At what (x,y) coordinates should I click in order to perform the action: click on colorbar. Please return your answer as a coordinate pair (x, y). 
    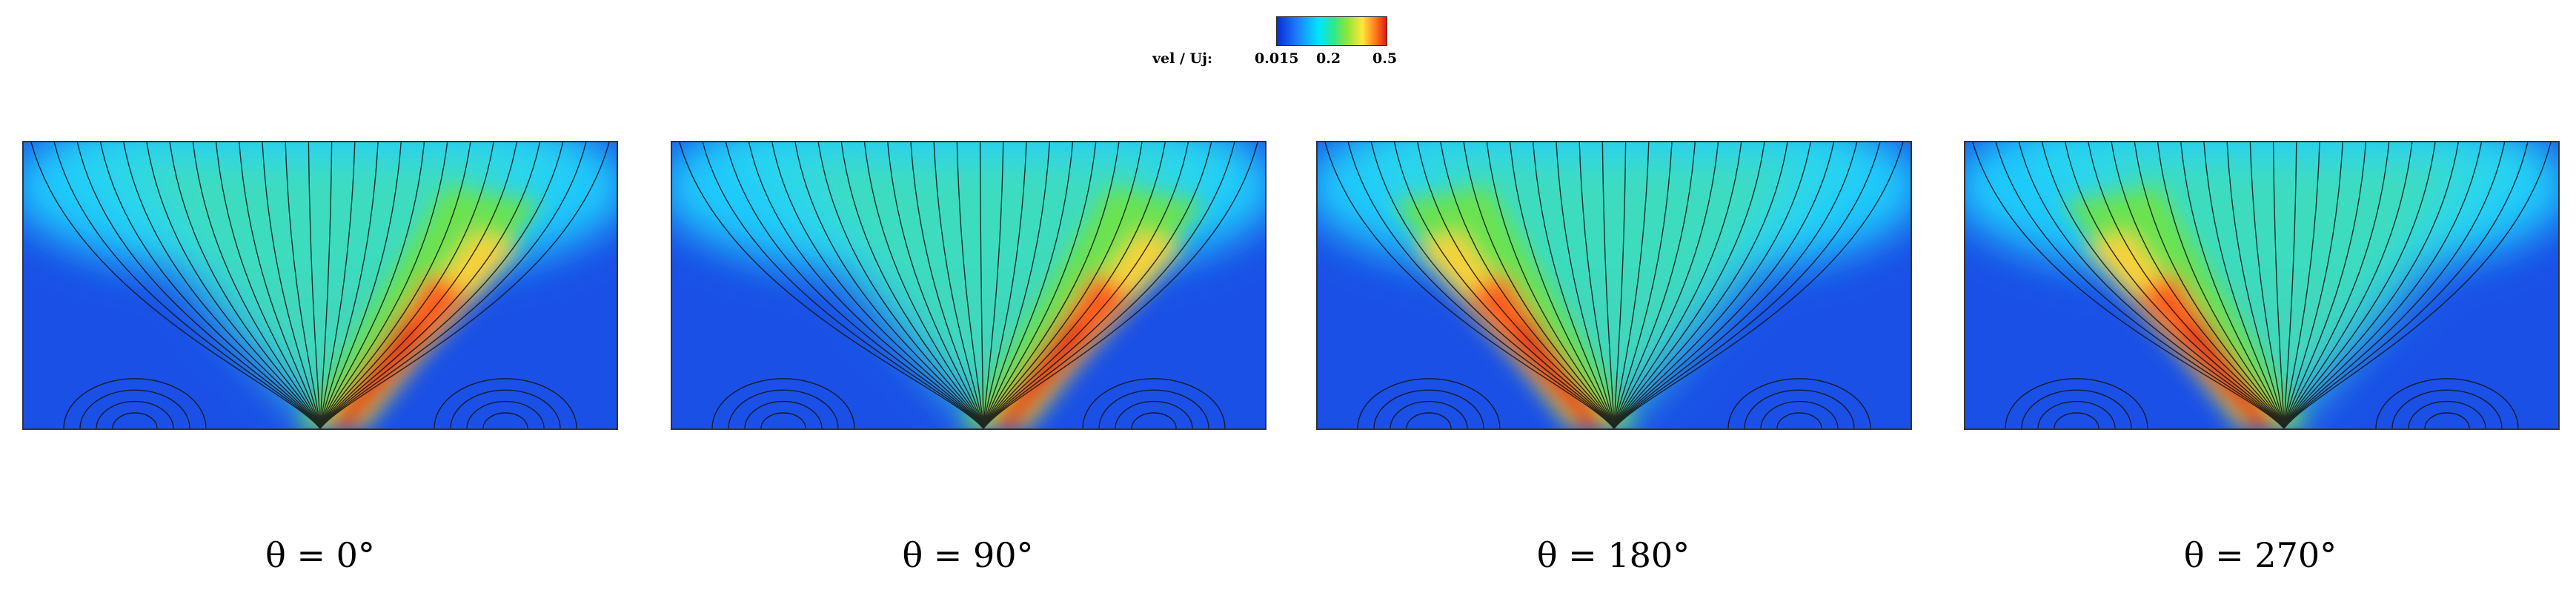
    Looking at the image, I should click on (1331, 31).